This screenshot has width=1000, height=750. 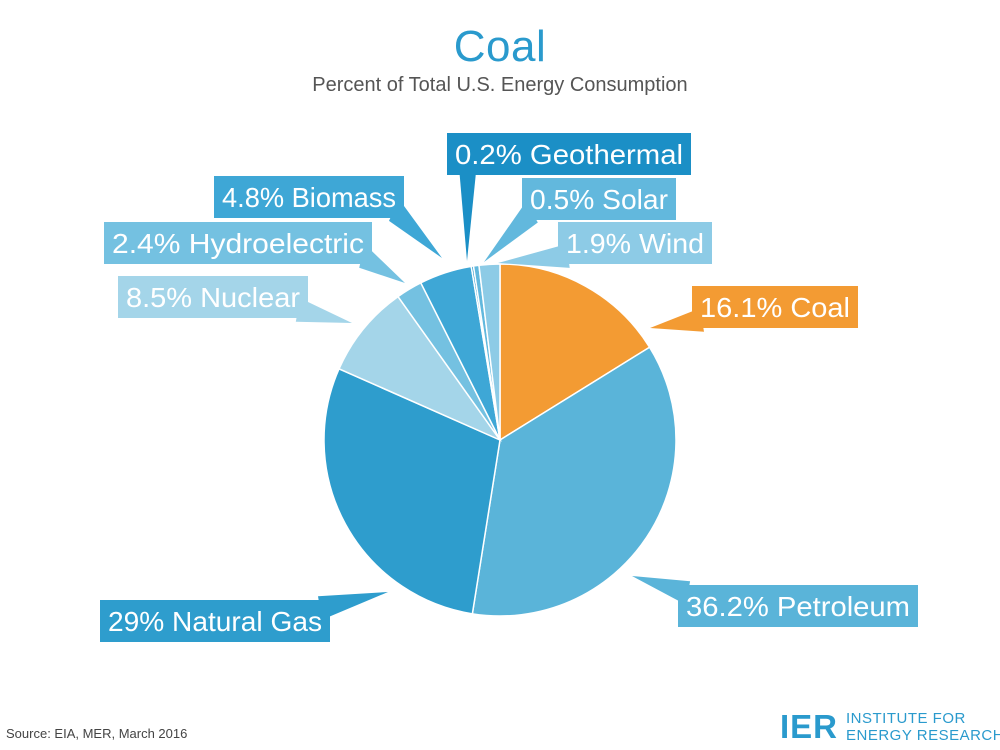 I want to click on label-box-petroleum, so click(x=798, y=606).